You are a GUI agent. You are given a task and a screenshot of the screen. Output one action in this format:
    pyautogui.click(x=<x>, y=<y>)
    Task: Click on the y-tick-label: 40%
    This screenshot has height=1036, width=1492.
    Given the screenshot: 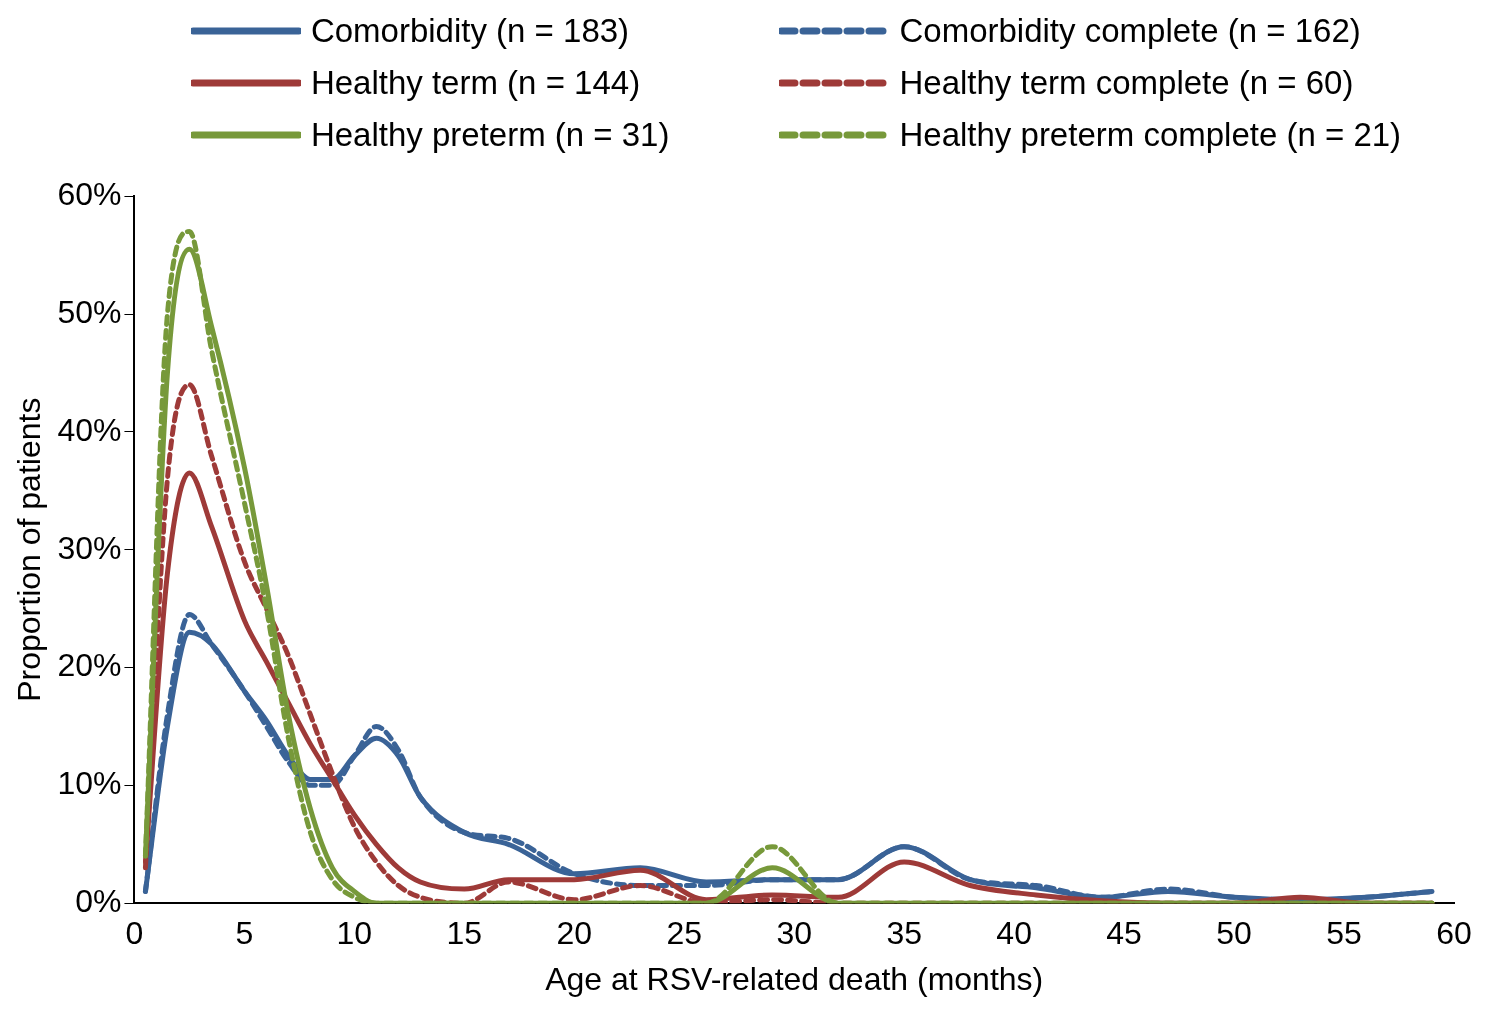 What is the action you would take?
    pyautogui.click(x=89, y=429)
    